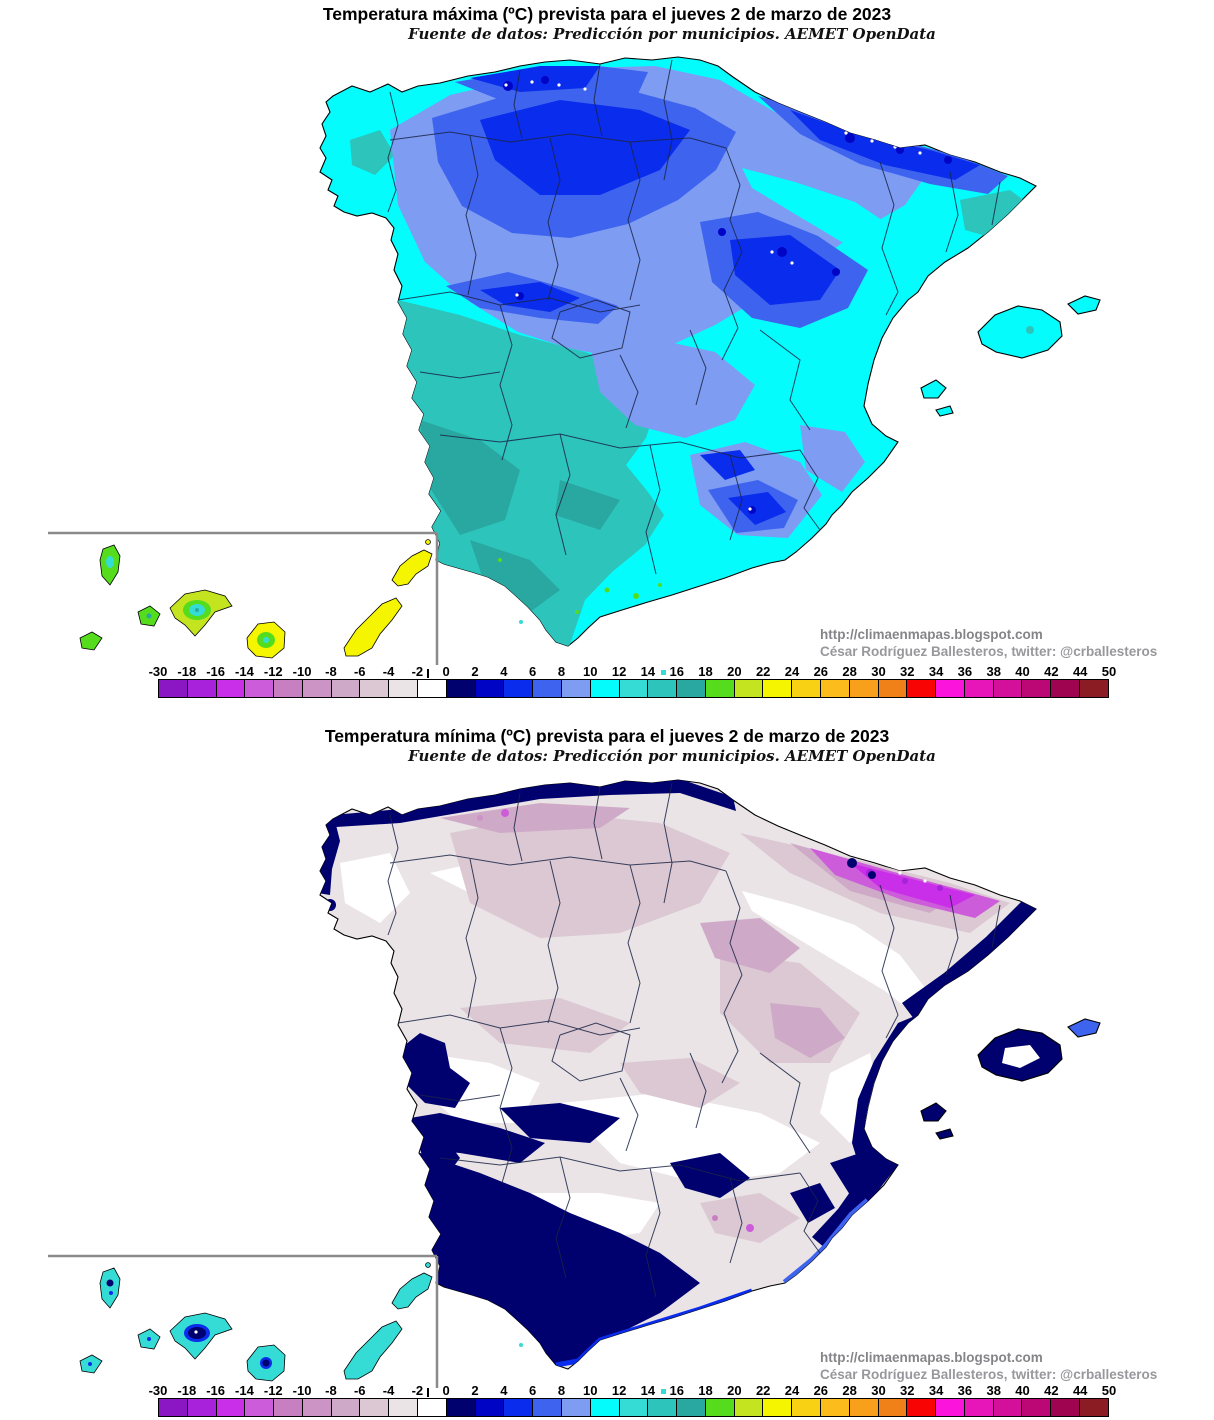 The height and width of the screenshot is (1420, 1214). Describe the element at coordinates (521, 1345) in the screenshot. I see `alboran-islet-min` at that location.